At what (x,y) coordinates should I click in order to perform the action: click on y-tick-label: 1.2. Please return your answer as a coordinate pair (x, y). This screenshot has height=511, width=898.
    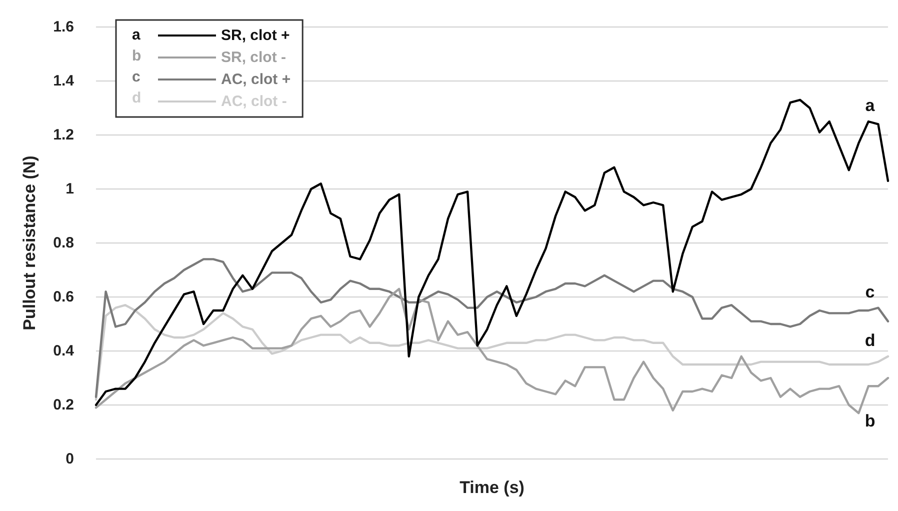
    Looking at the image, I should click on (63, 135).